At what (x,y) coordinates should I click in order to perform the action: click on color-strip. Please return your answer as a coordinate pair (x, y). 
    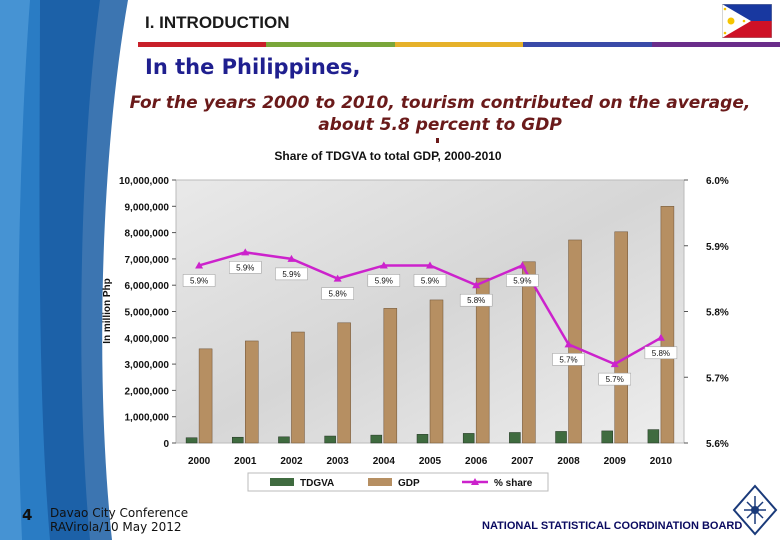
    Looking at the image, I should click on (459, 44).